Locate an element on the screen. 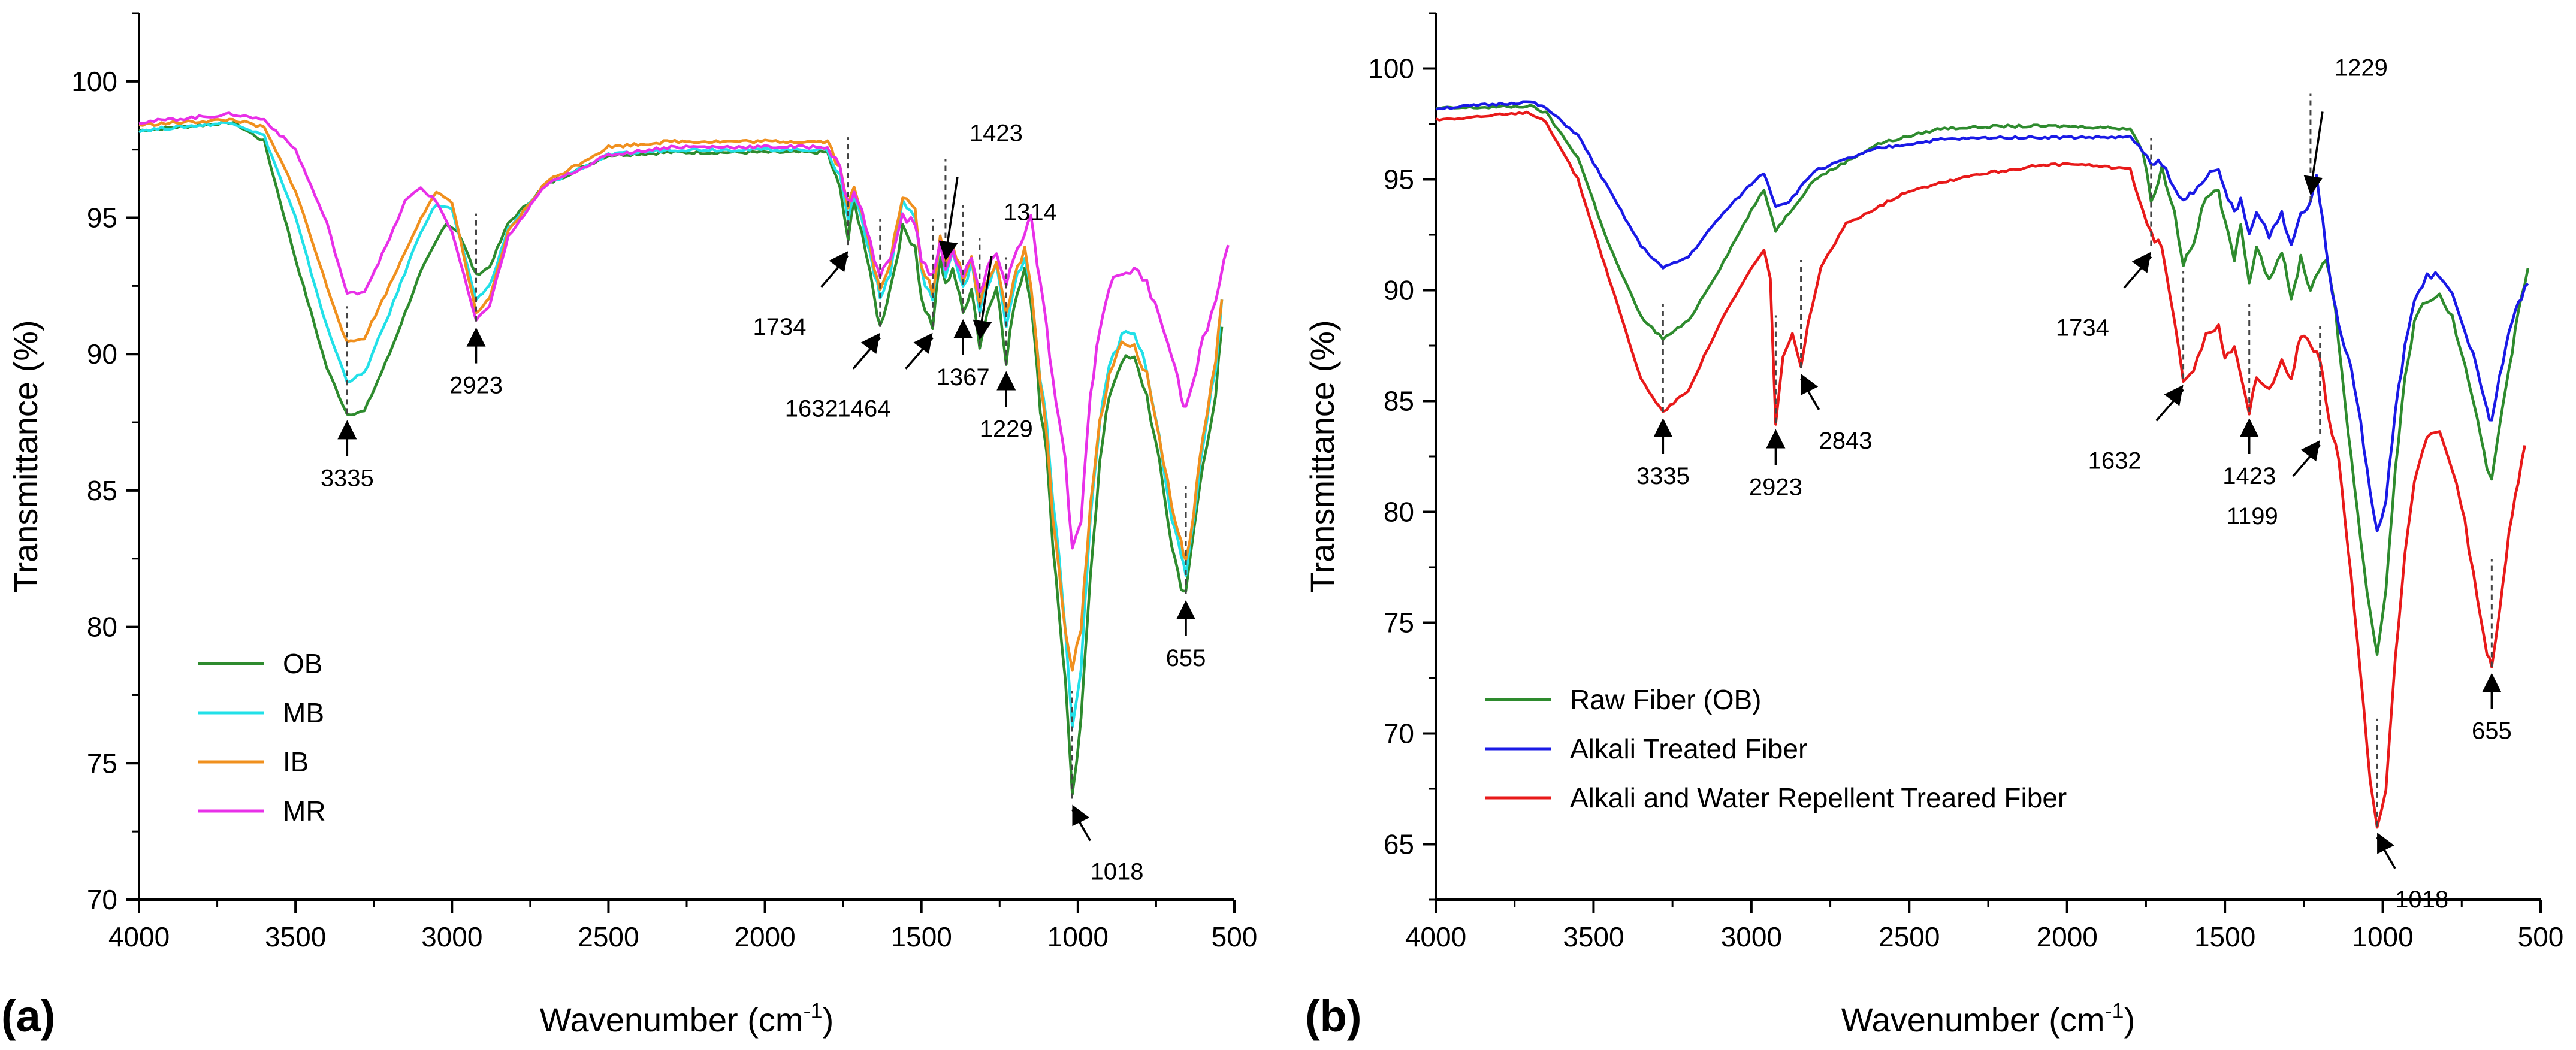  peak-label: 2843 is located at coordinates (1846, 441).